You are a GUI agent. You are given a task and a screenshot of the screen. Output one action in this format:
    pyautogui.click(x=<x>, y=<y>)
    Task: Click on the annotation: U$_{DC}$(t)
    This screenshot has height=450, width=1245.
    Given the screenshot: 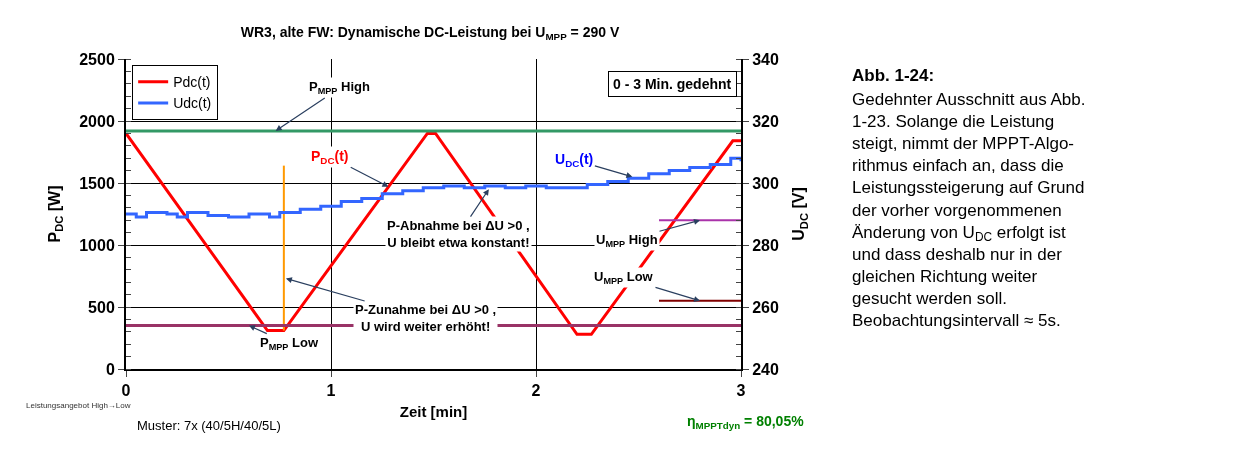 What is the action you would take?
    pyautogui.click(x=574, y=160)
    